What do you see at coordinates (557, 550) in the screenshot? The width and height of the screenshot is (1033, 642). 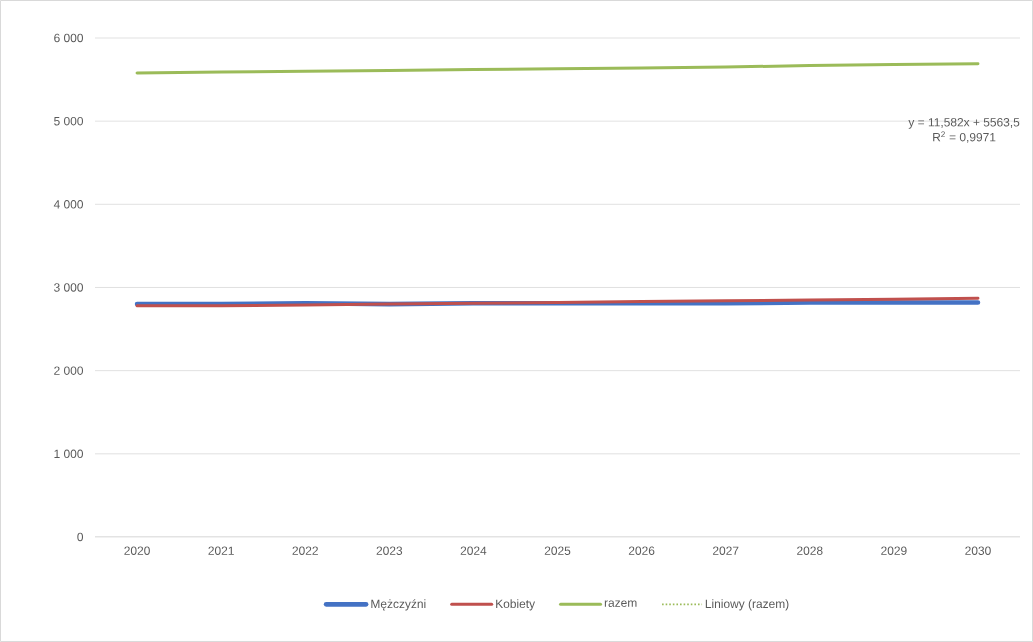 I see `x-tick-label: 2025` at bounding box center [557, 550].